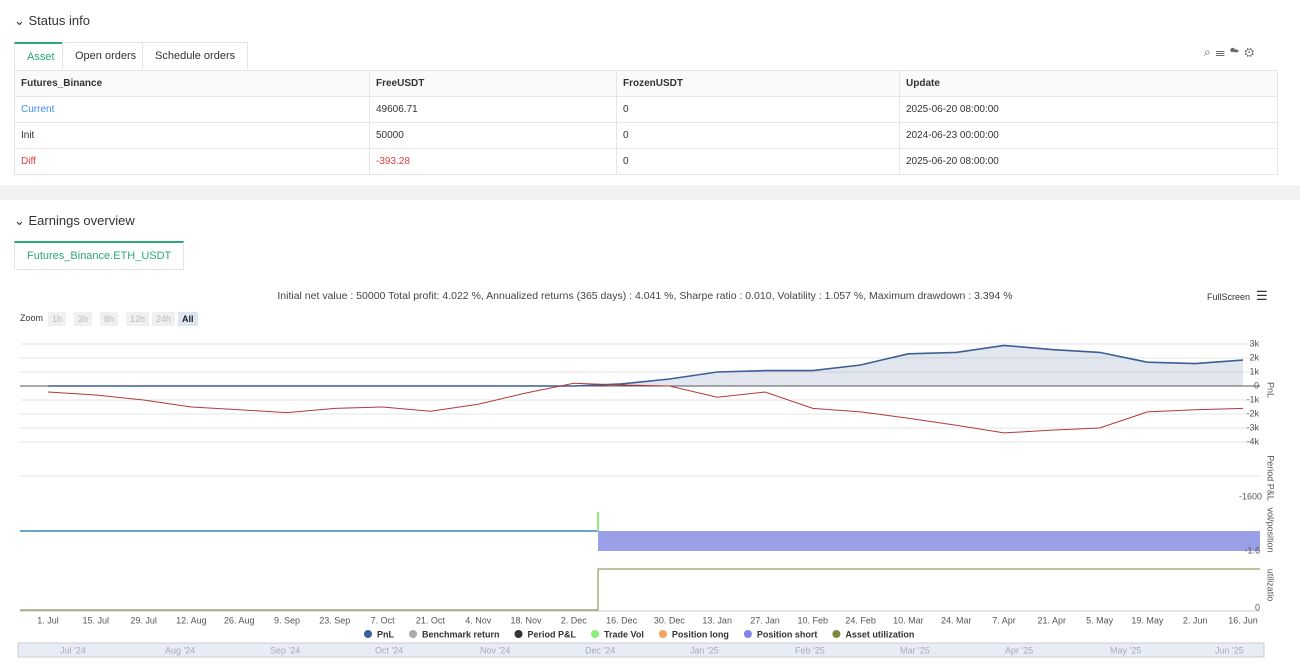 Image resolution: width=1300 pixels, height=665 pixels. I want to click on x-tick-label: 21. Oct, so click(431, 620).